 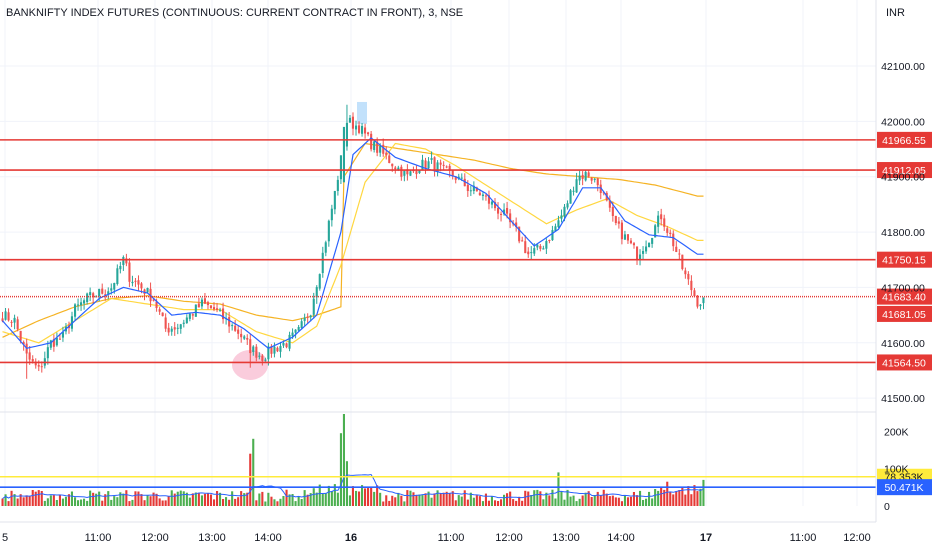 What do you see at coordinates (903, 178) in the screenshot?
I see `price-axis-tick-label: 41900.00` at bounding box center [903, 178].